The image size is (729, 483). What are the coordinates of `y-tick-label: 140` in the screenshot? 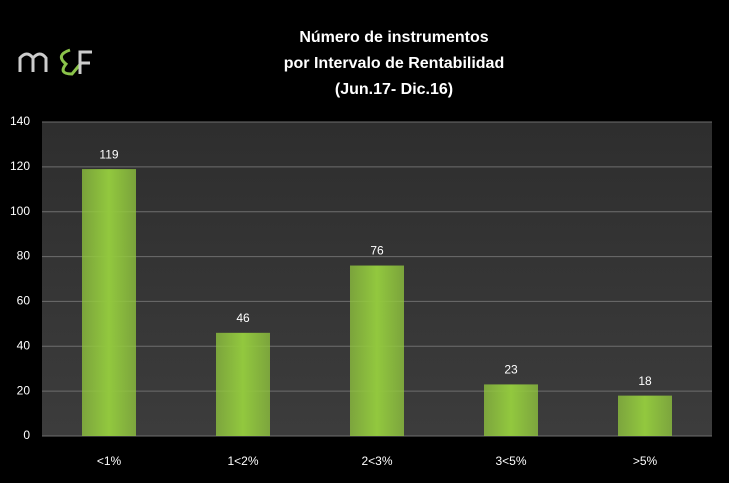 It's located at (20, 121).